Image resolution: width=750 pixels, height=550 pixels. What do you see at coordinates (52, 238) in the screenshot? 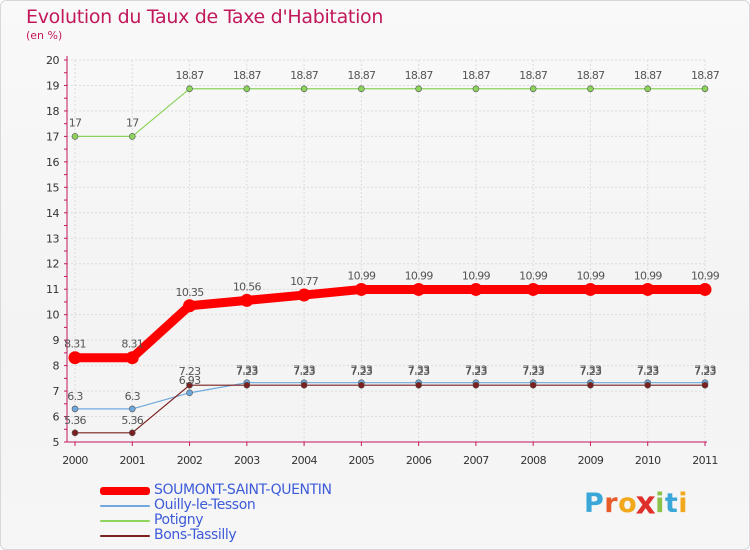
I see `y-tick-label: 13` at bounding box center [52, 238].